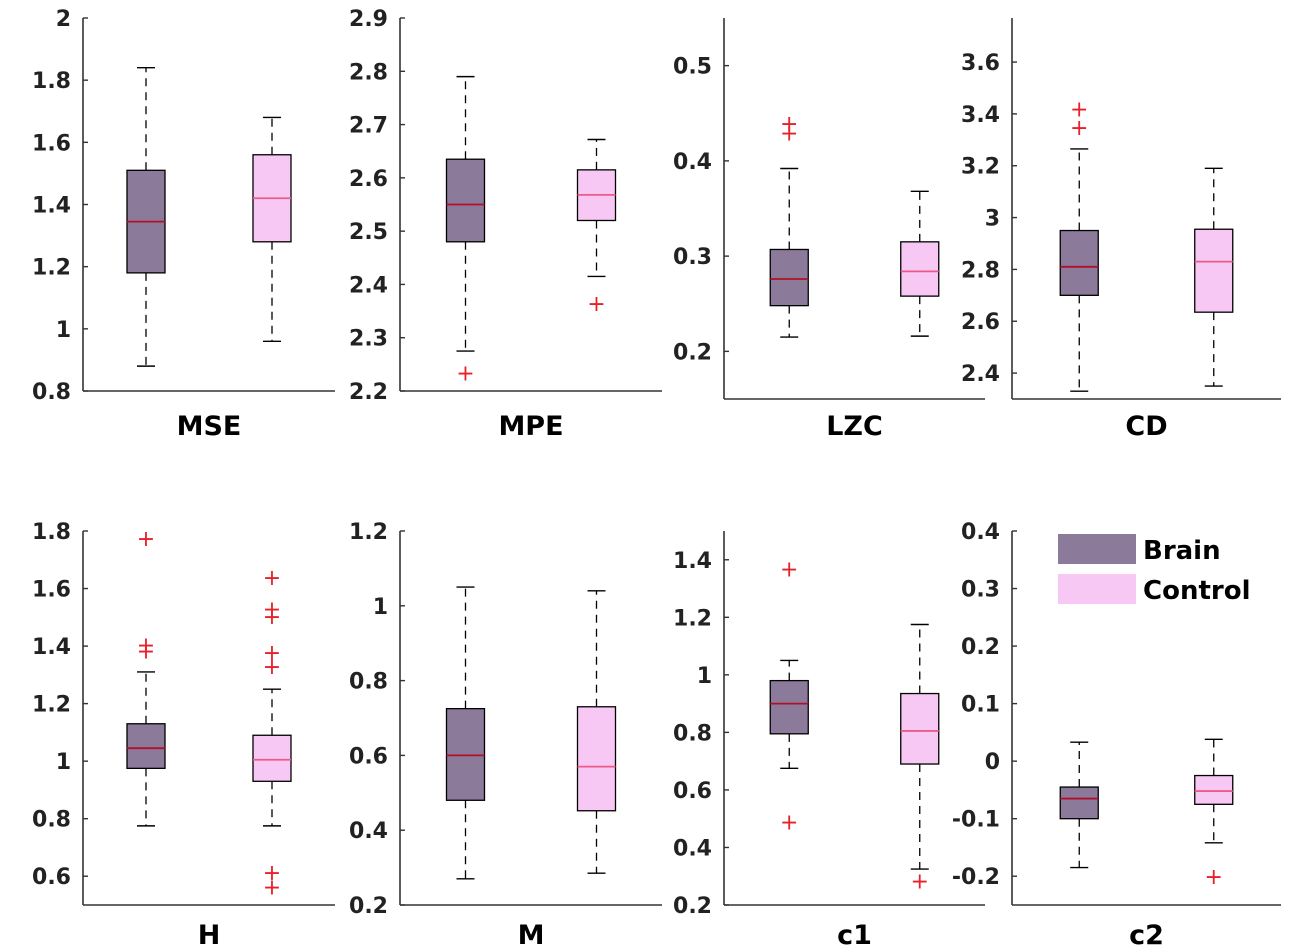 This screenshot has height=949, width=1300. Describe the element at coordinates (692, 352) in the screenshot. I see `y-tick-label-lzc: 0.2` at that location.